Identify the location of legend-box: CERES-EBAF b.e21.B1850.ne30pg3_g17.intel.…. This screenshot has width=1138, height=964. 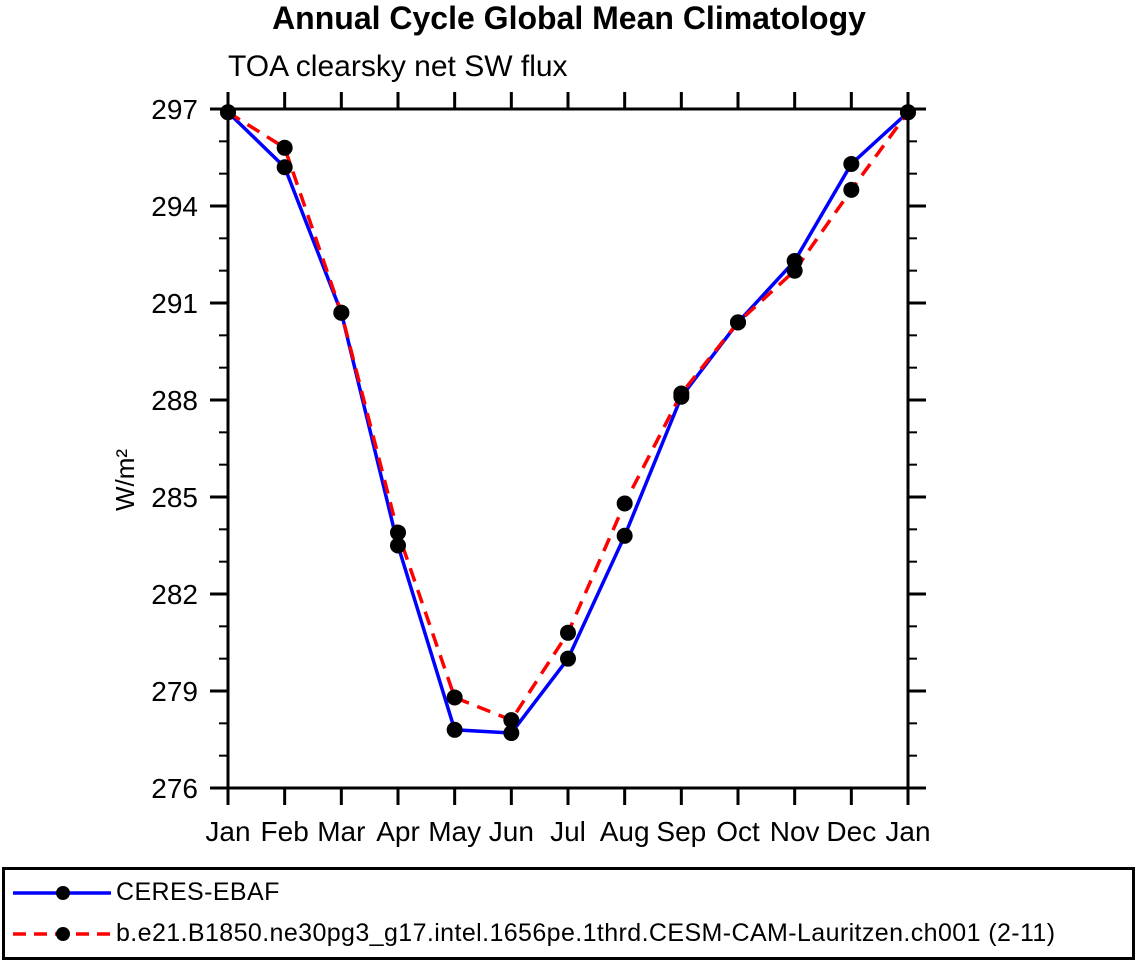
(568, 913).